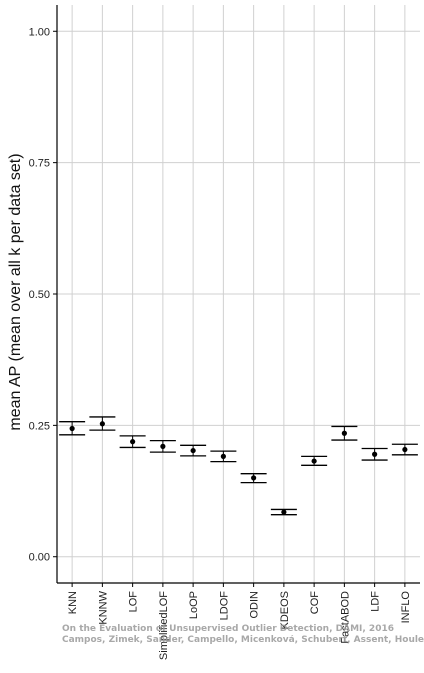 The height and width of the screenshot is (673, 424). Describe the element at coordinates (284, 512) in the screenshot. I see `point-kdeos` at that location.